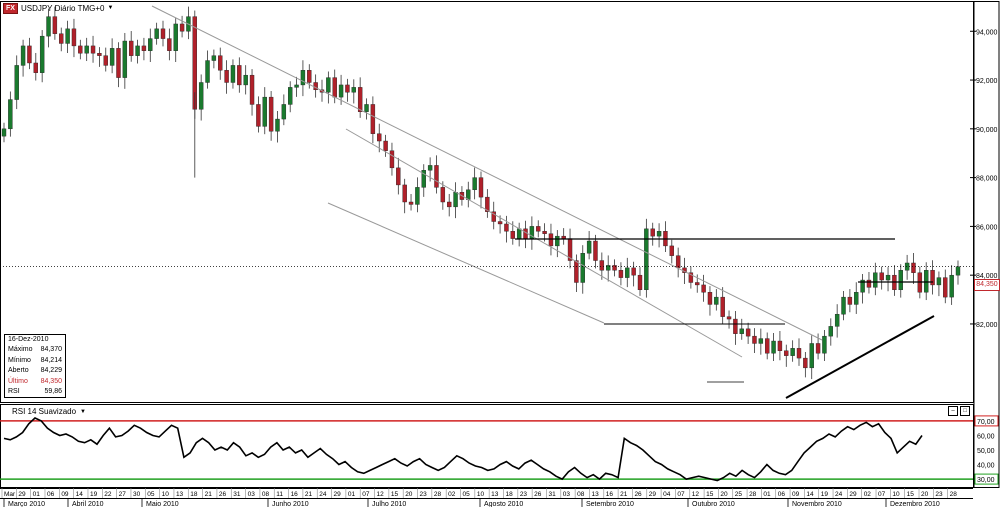 Image resolution: width=1000 pixels, height=507 pixels. Describe the element at coordinates (290, 504) in the screenshot. I see `x-month-label: Junho 2010` at that location.